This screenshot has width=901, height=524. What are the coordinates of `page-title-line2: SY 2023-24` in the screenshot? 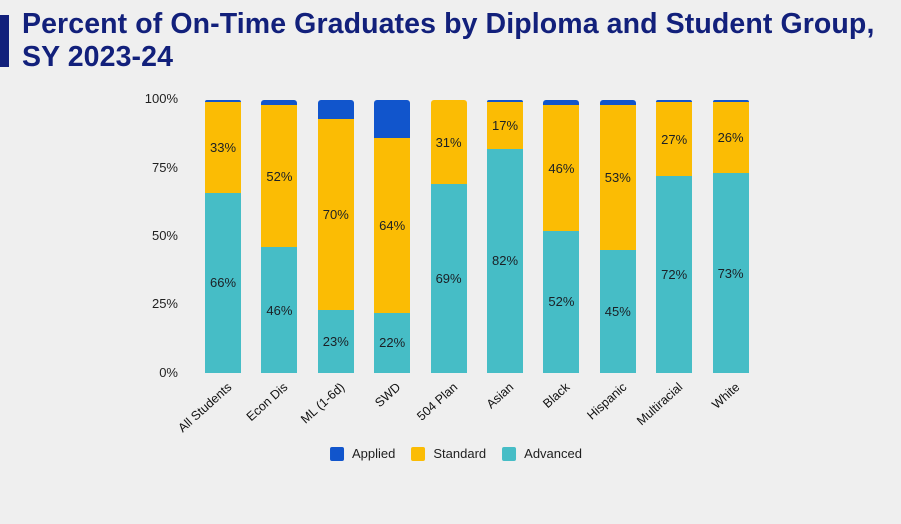 It's located at (98, 57).